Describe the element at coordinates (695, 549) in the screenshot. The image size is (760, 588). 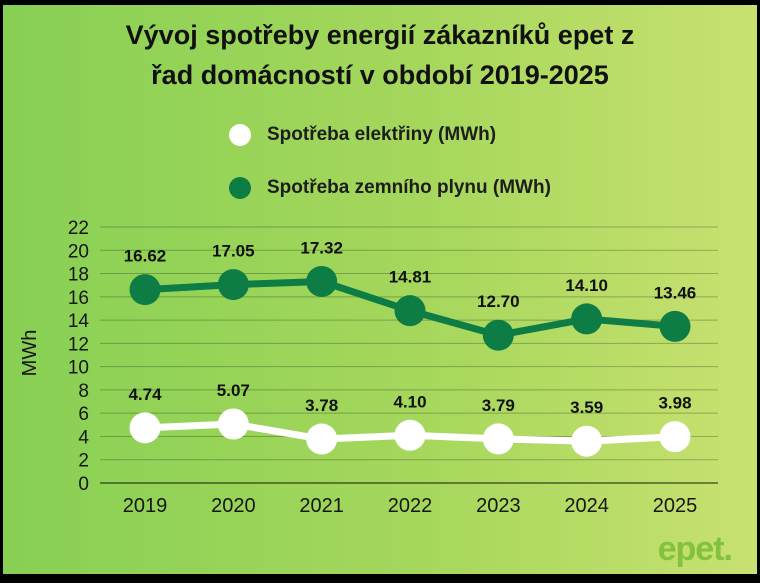
I see `epet-logo: epet.` at that location.